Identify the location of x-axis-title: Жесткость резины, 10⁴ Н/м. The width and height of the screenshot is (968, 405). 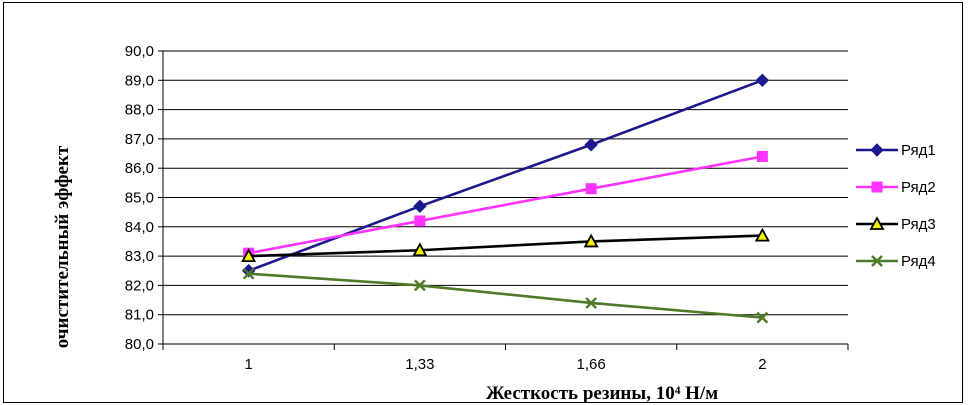
(602, 393).